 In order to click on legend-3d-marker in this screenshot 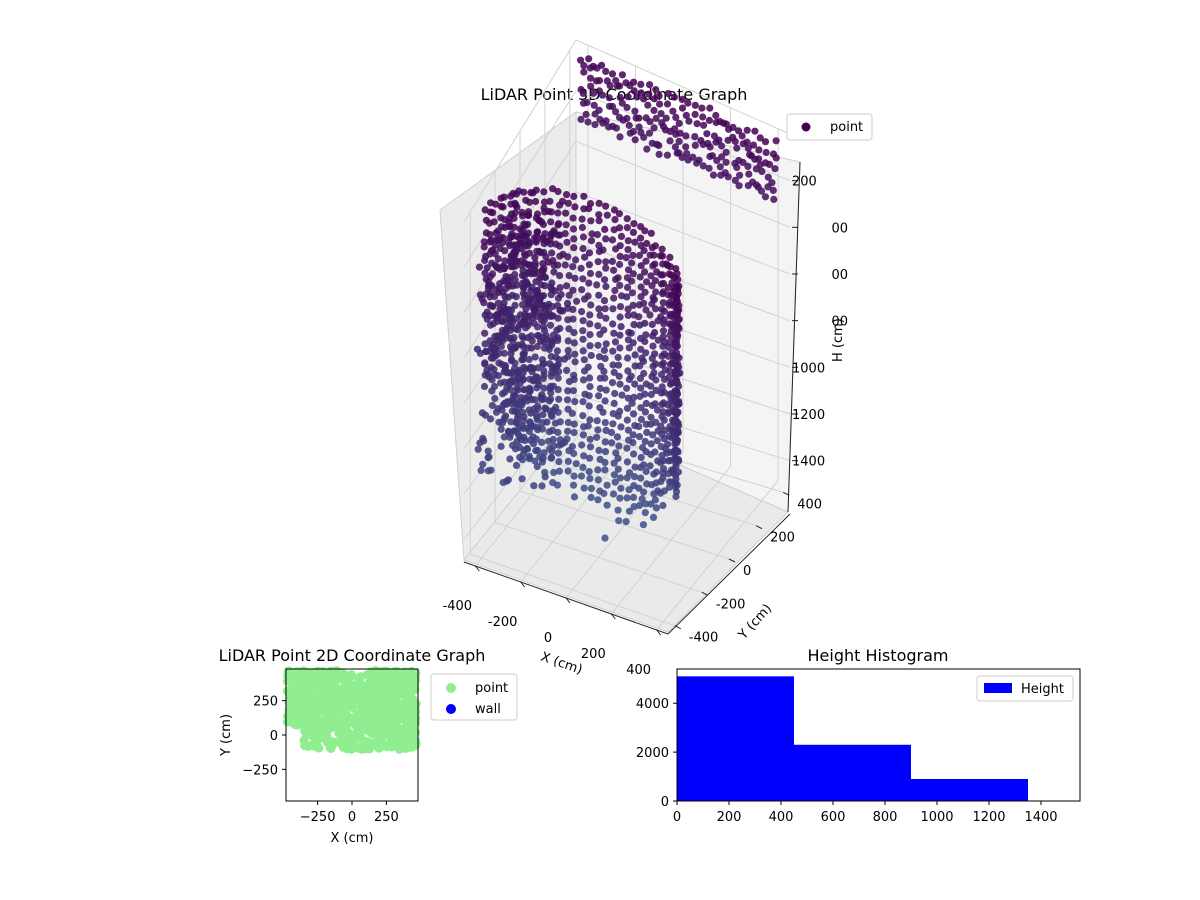, I will do `click(806, 127)`.